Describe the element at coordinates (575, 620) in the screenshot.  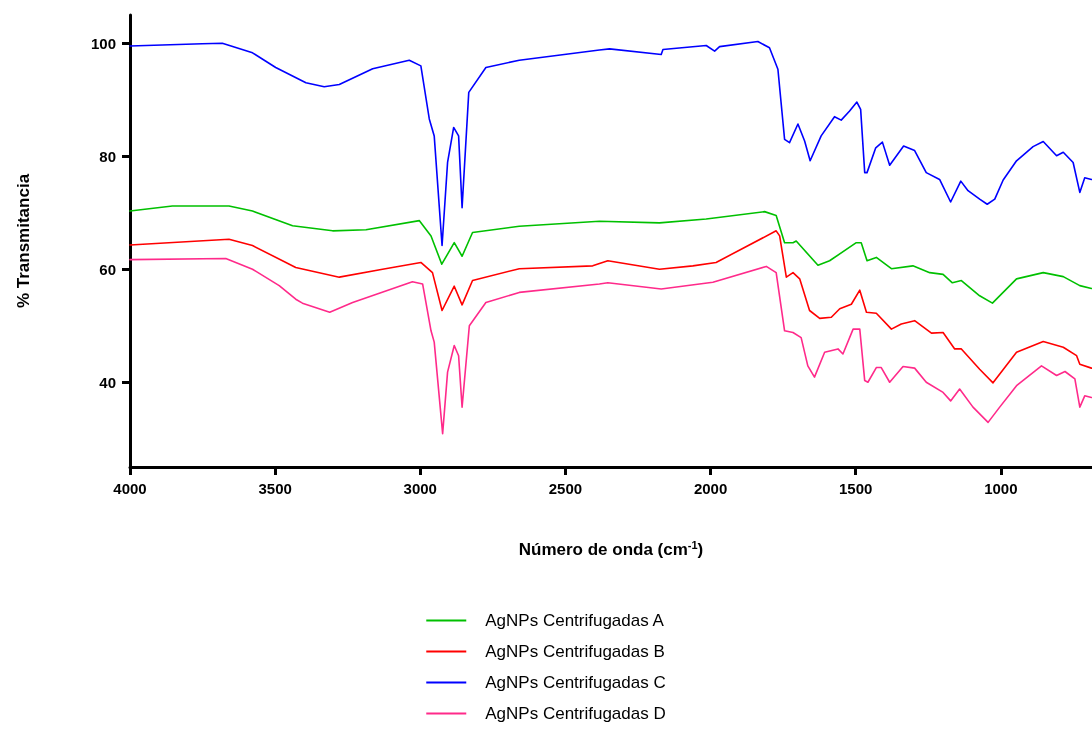
I see `legend-label: AgNPs Centrifugadas A` at that location.